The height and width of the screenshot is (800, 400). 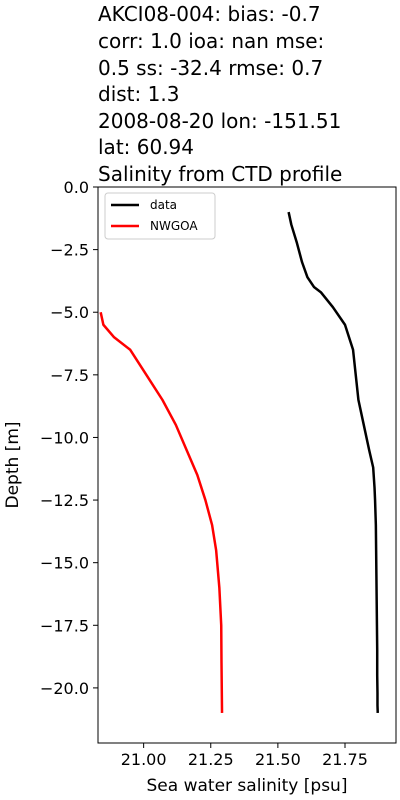 I want to click on title-line-2: corr: 1.0 ioa: nan mse:, so click(x=211, y=41).